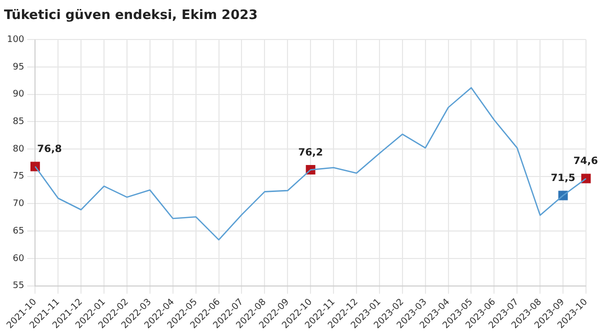  I want to click on y-tick-label: 90, so click(18, 95).